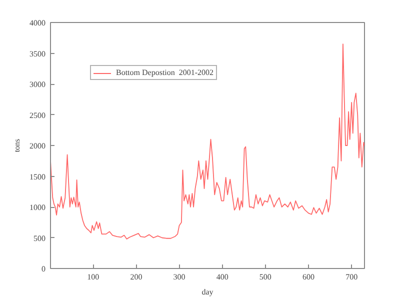 This screenshot has height=300, width=400. What do you see at coordinates (179, 277) in the screenshot?
I see `x-tick-label: 300` at bounding box center [179, 277].